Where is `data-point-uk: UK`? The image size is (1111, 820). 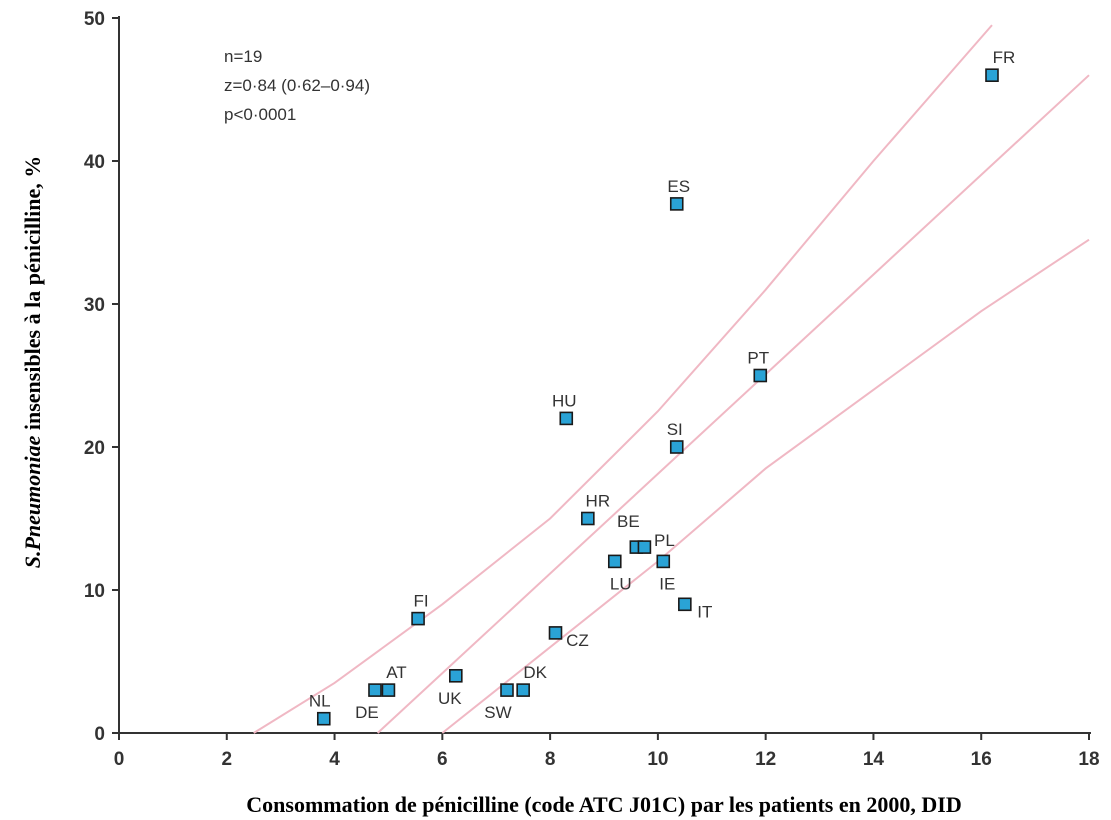 data-point-uk: UK is located at coordinates (450, 688).